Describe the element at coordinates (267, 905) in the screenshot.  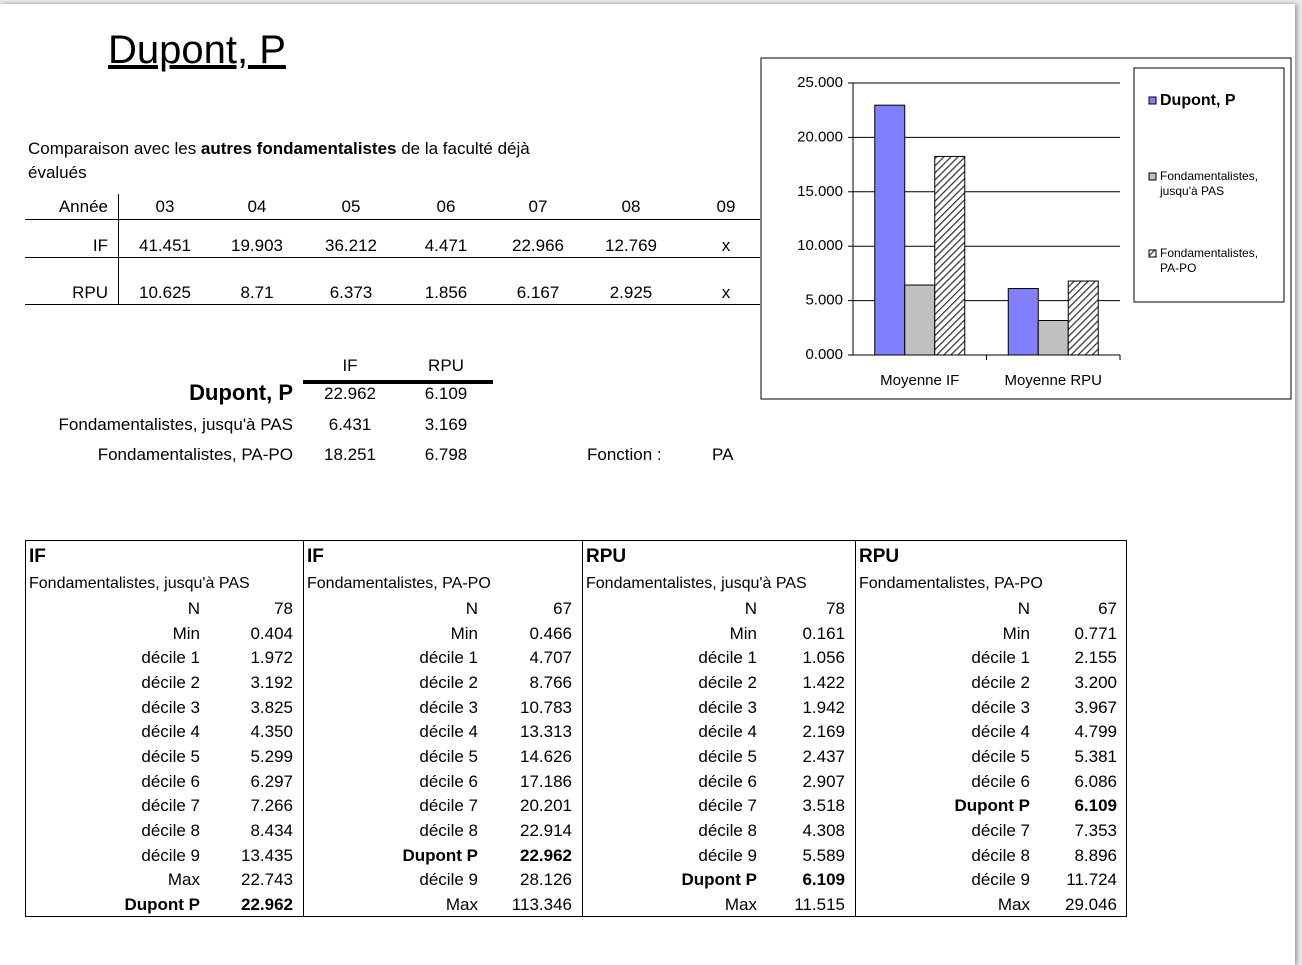
I see `decile-value: 22.962` at that location.